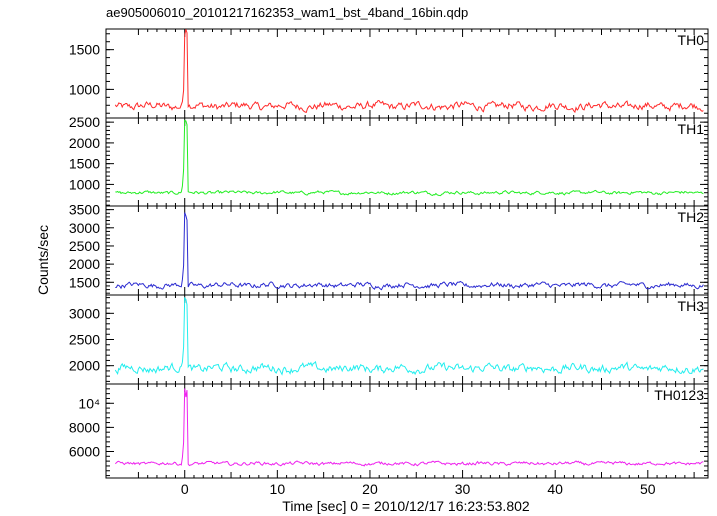 The width and height of the screenshot is (717, 516). I want to click on panel-label: TH2, so click(691, 217).